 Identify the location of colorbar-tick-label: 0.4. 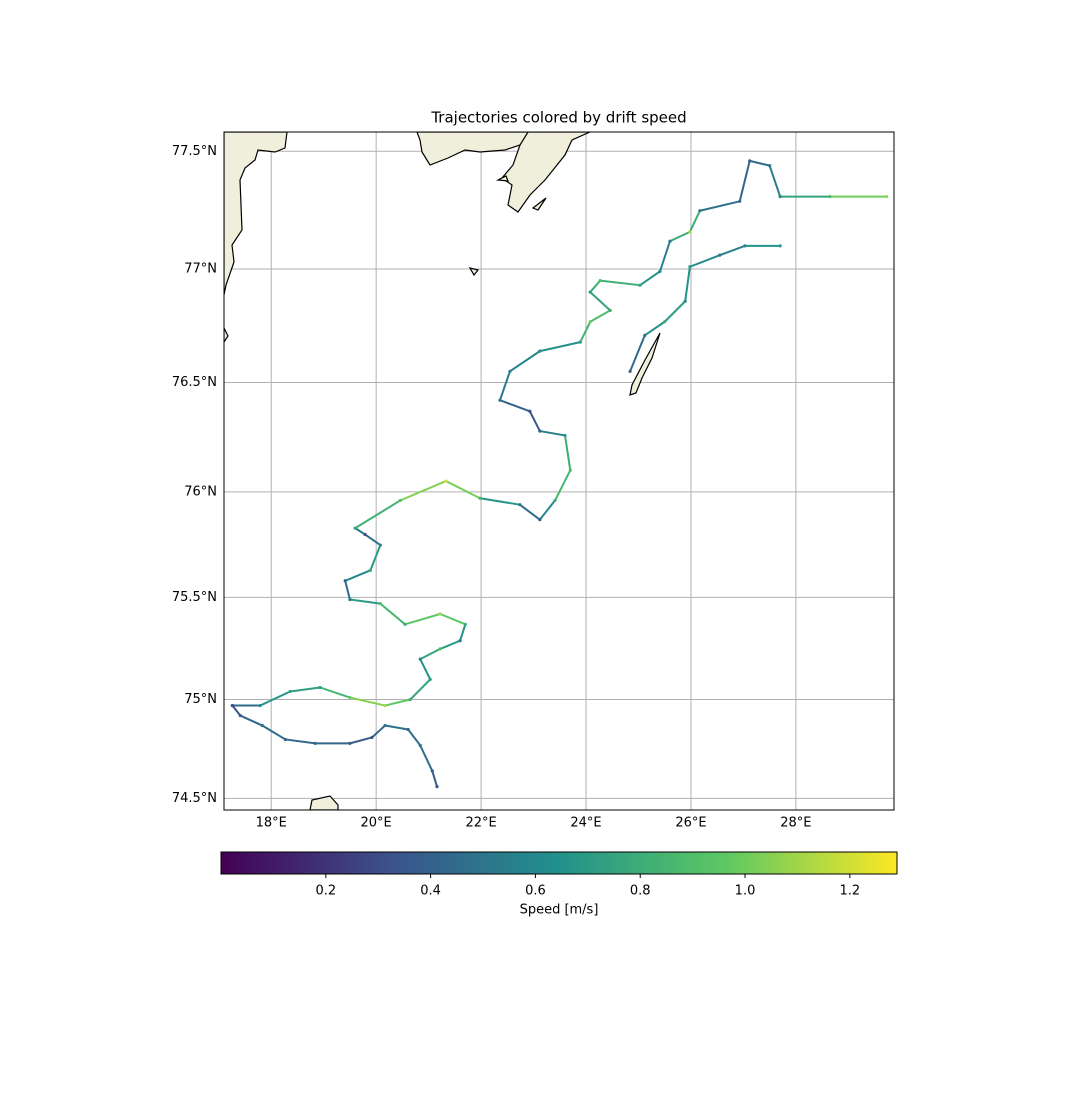
(430, 891).